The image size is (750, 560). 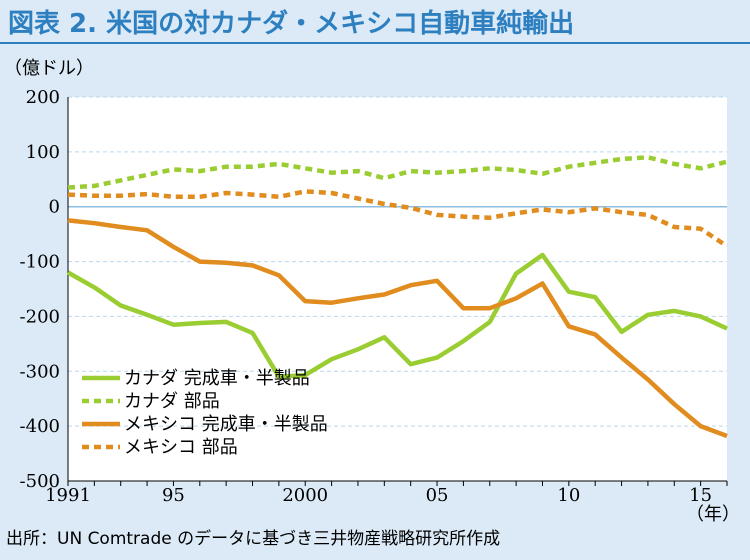 What do you see at coordinates (43, 97) in the screenshot?
I see `y-tick-label: 200` at bounding box center [43, 97].